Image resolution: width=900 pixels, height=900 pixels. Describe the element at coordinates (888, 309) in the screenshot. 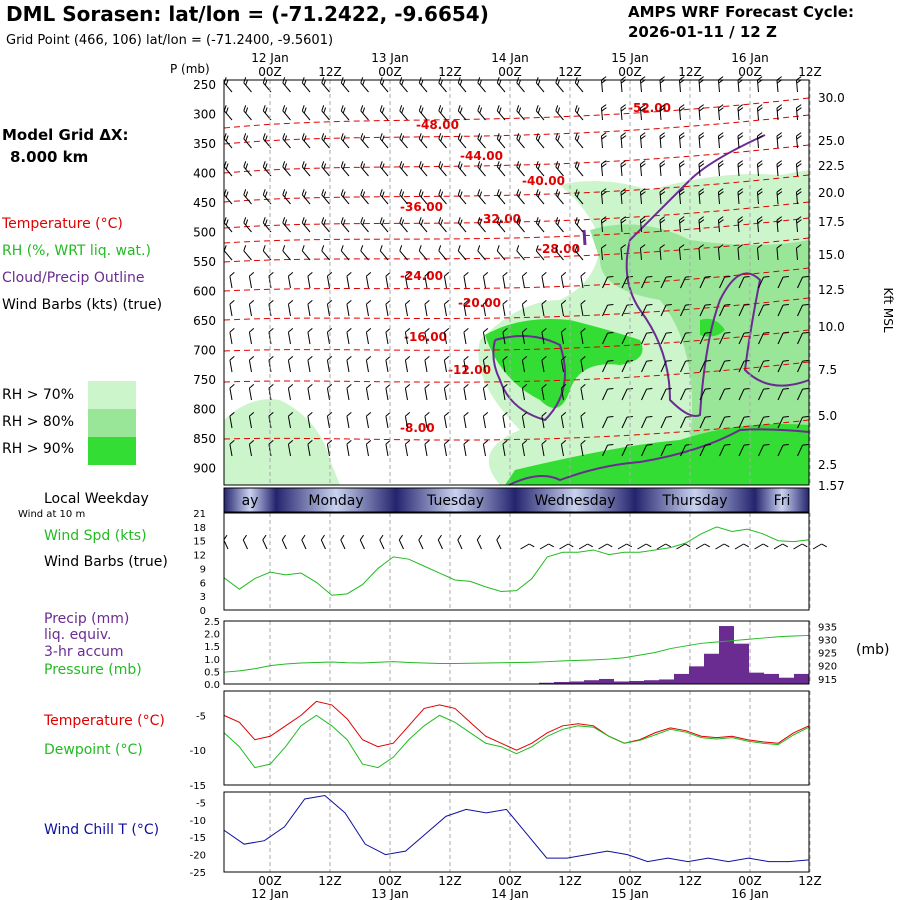

I see `height-axis-title: Kft MSL` at that location.